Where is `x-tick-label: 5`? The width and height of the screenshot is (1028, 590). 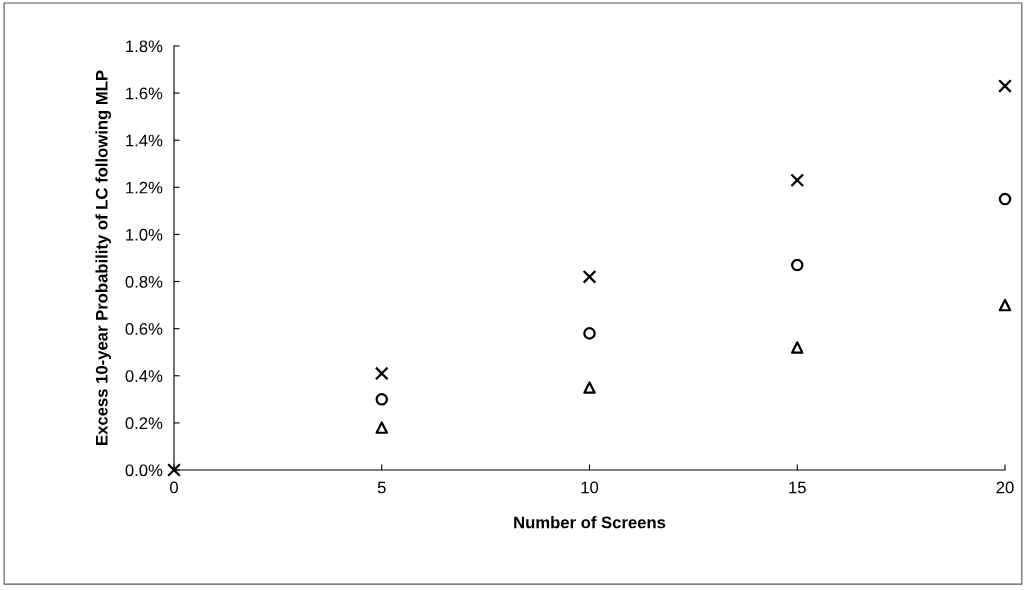 x-tick-label: 5 is located at coordinates (381, 487).